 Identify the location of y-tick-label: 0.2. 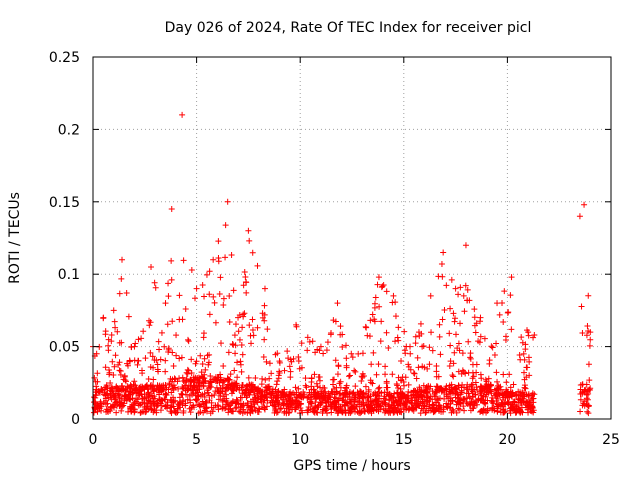
(69, 130).